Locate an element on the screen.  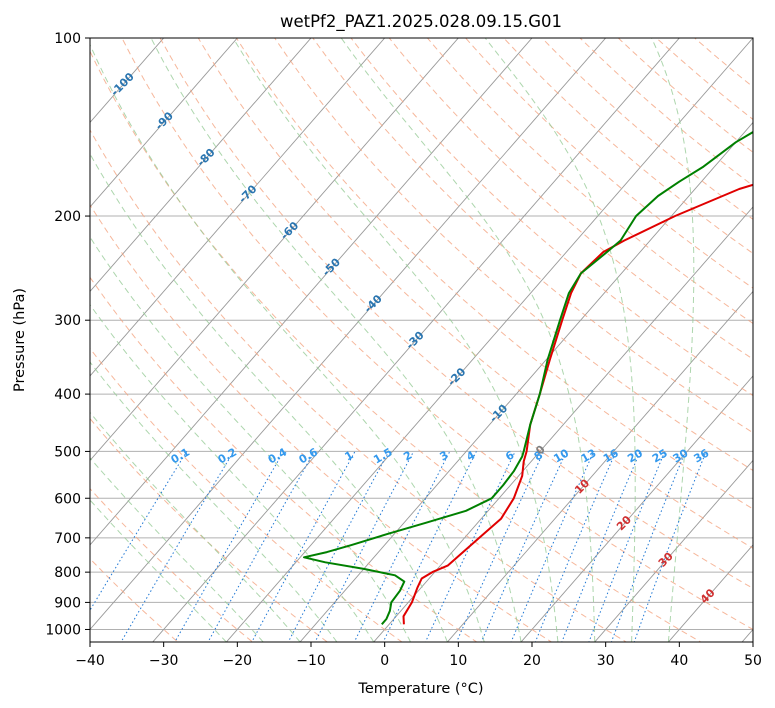
x-tick-label: 50 is located at coordinates (753, 661).